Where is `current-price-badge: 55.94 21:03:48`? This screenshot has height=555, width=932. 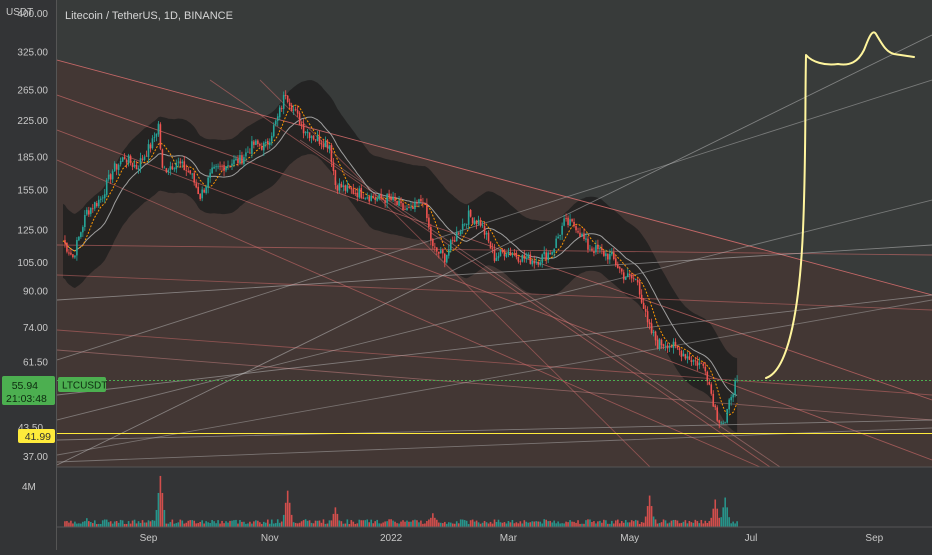
current-price-badge: 55.94 21:03:48 is located at coordinates (28, 390).